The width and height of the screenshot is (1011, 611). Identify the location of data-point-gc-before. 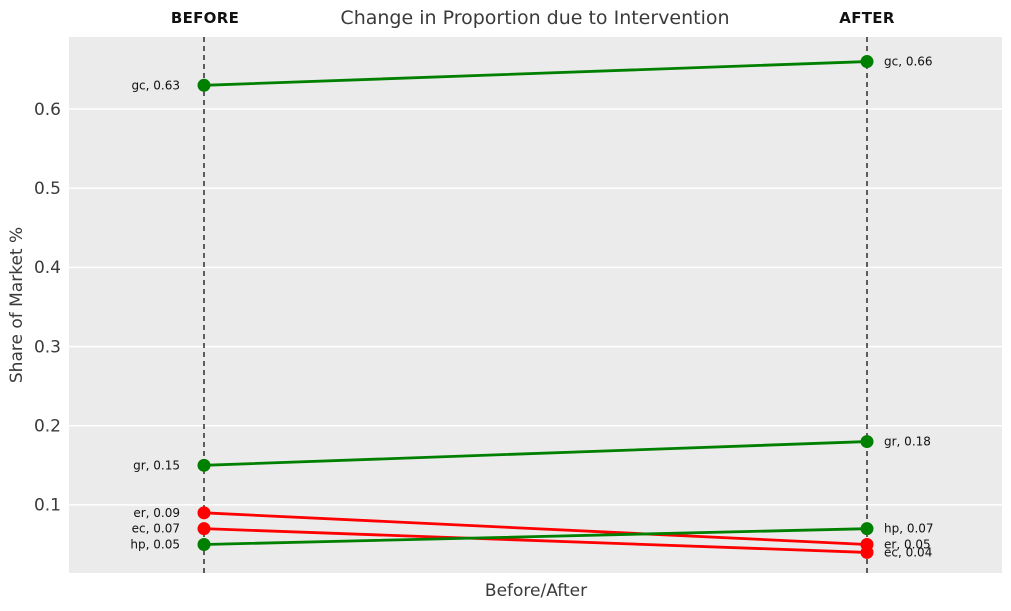
(204, 85).